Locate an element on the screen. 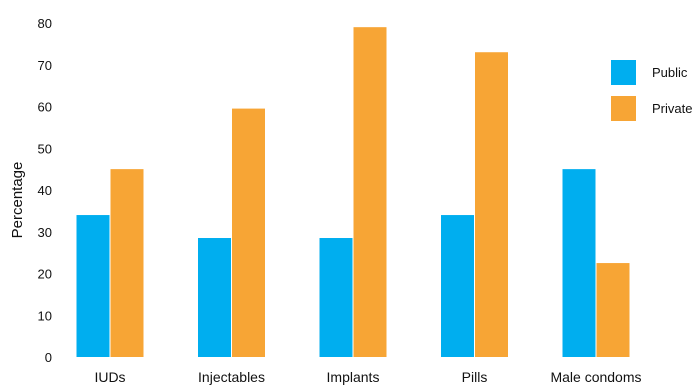  y-axis-ticks: 0 10 20 30 40 50 60 70 80 is located at coordinates (45, 190).